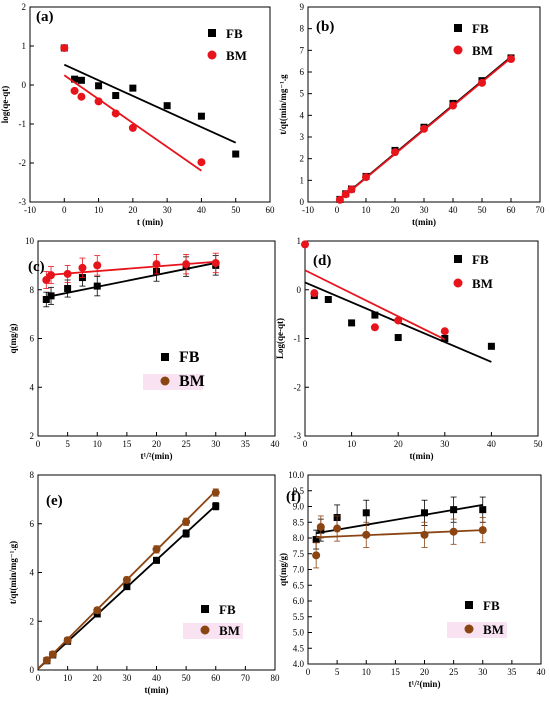 This screenshot has height=708, width=550. What do you see at coordinates (54, 501) in the screenshot?
I see `panel-tag: (e)` at bounding box center [54, 501].